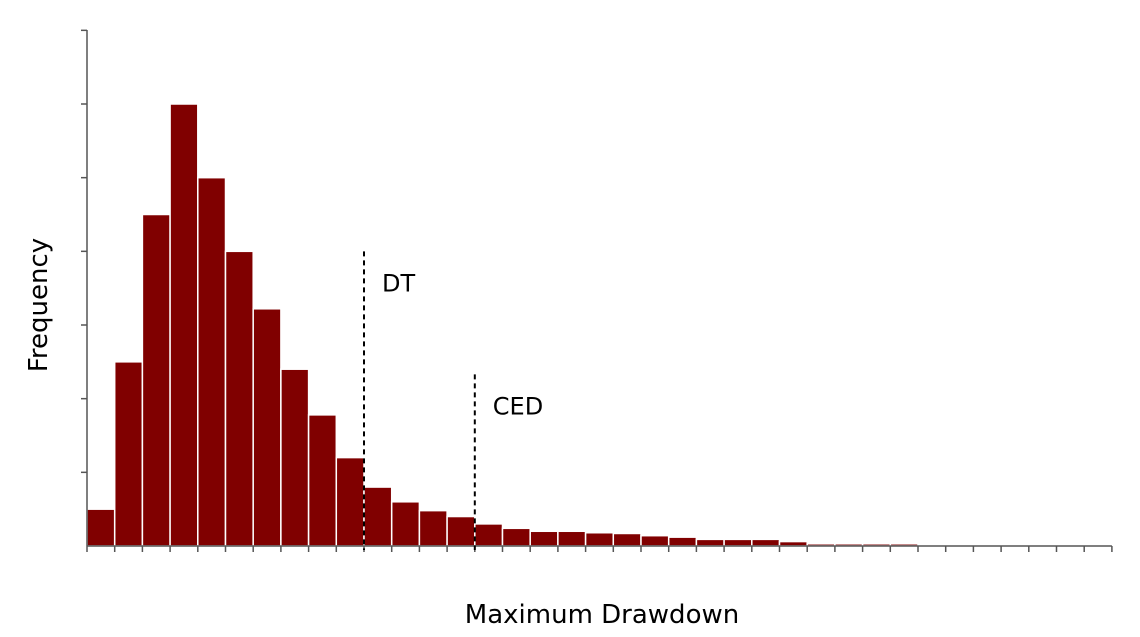 This screenshot has width=1140, height=637. What do you see at coordinates (518, 406) in the screenshot?
I see `threshold-label-ced: CED` at bounding box center [518, 406].